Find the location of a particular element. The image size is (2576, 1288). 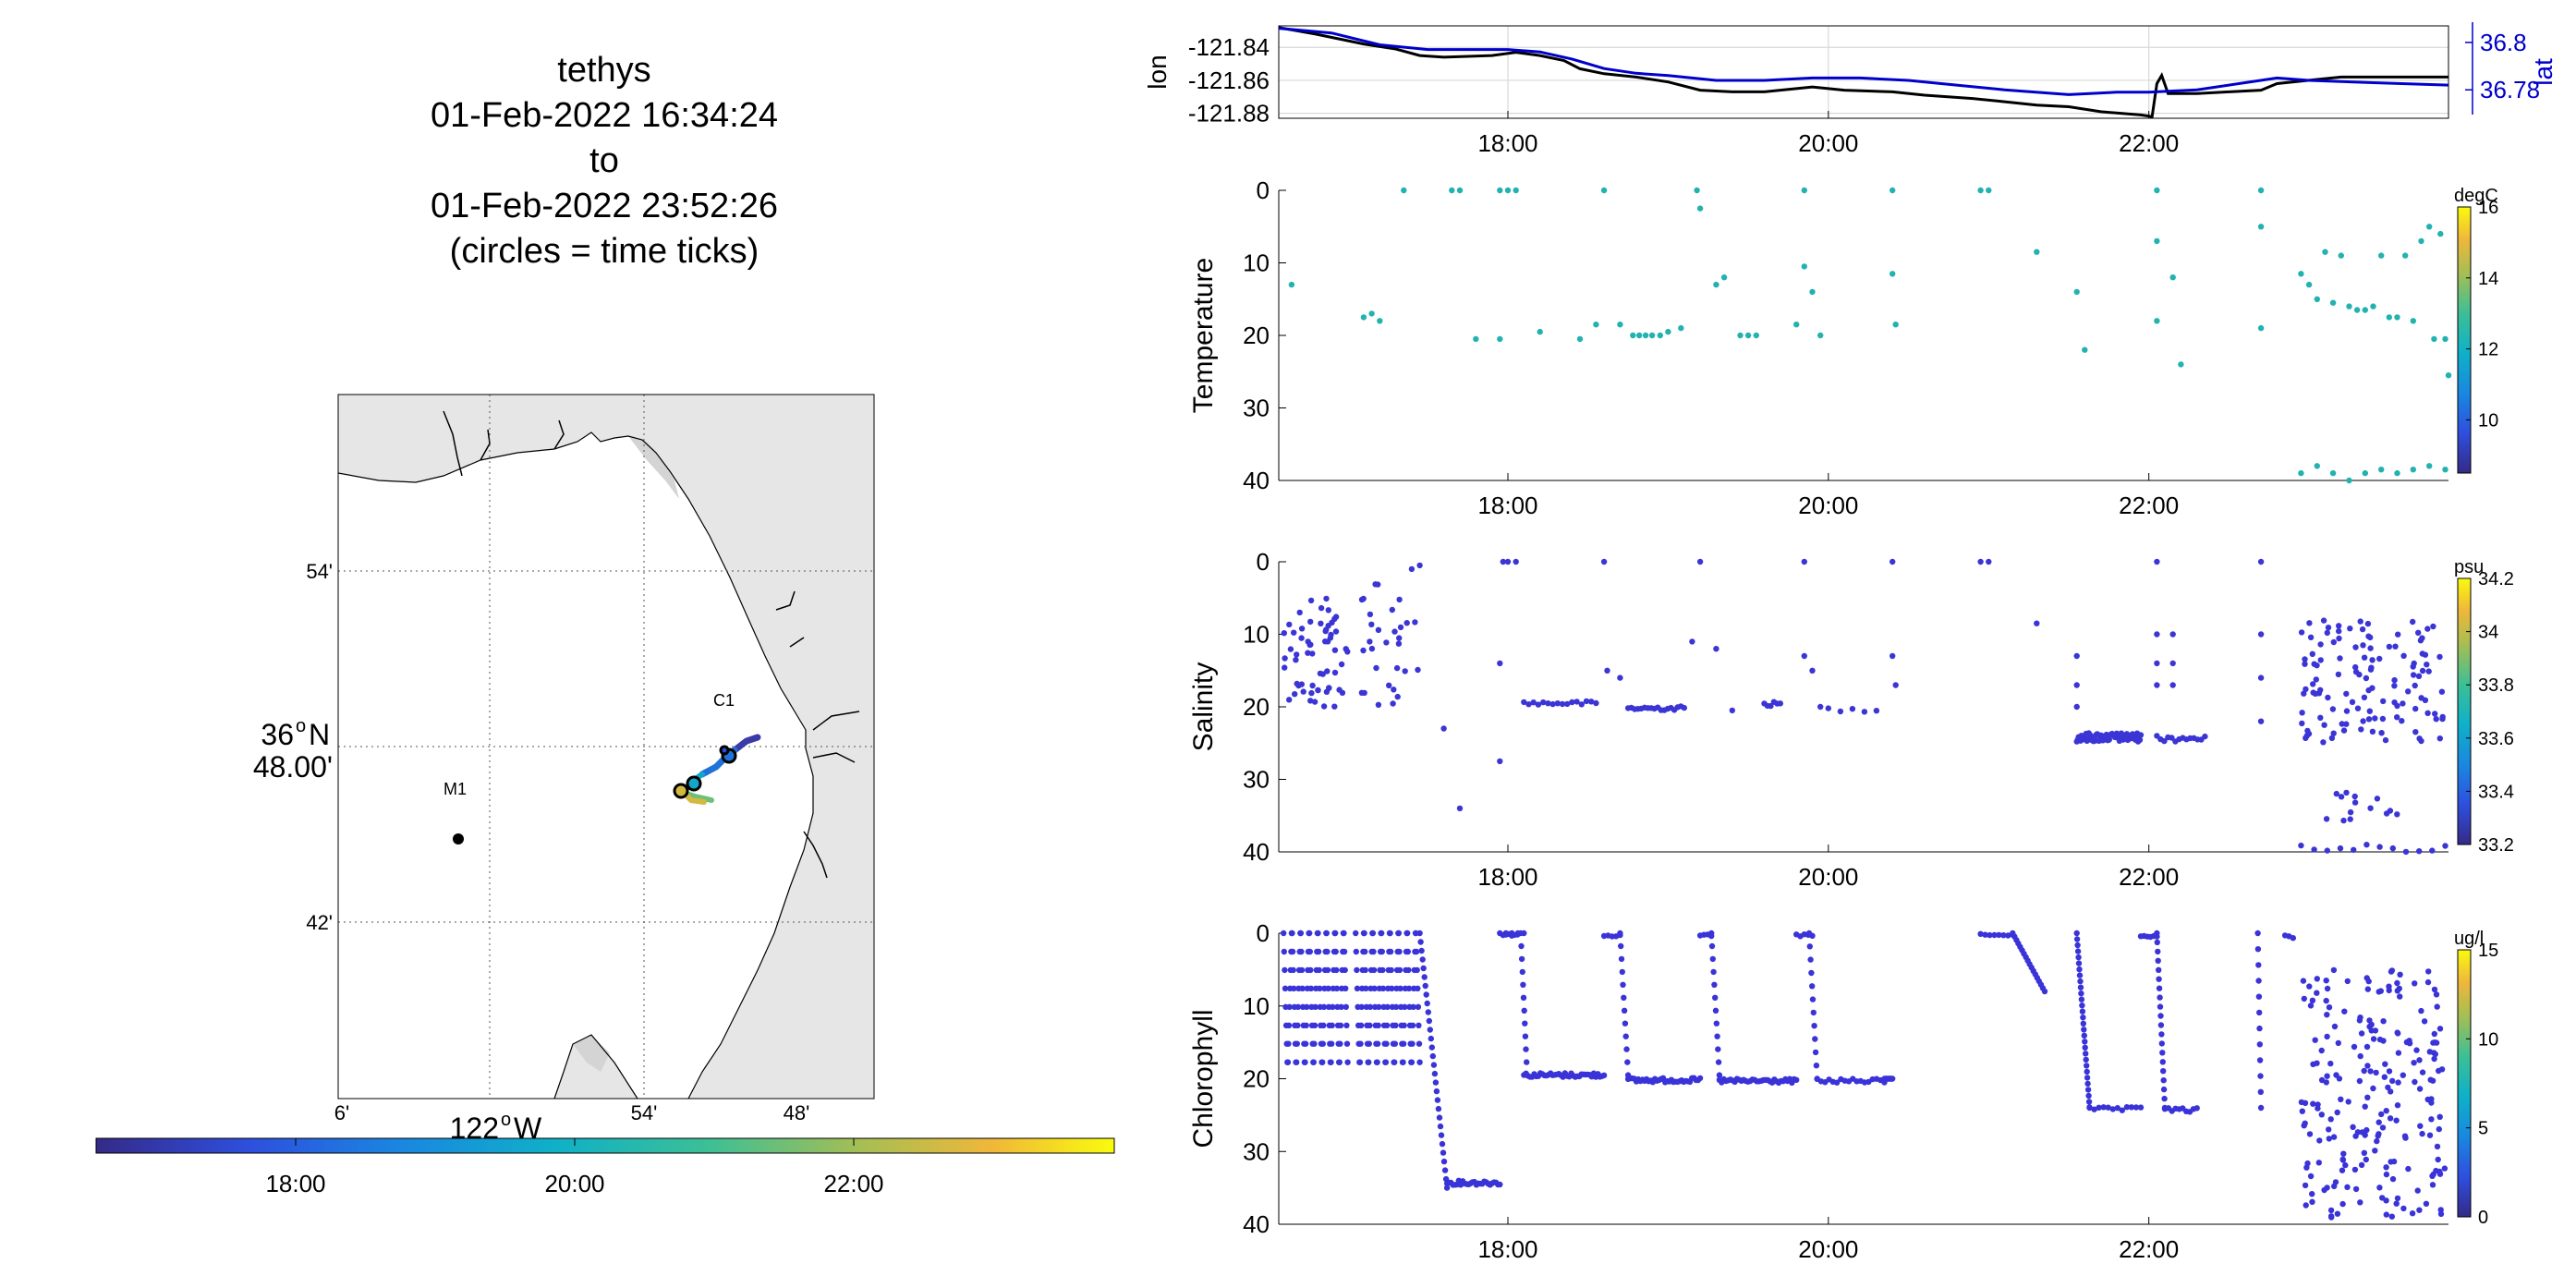

map-coastline is located at coordinates (595, 1067).